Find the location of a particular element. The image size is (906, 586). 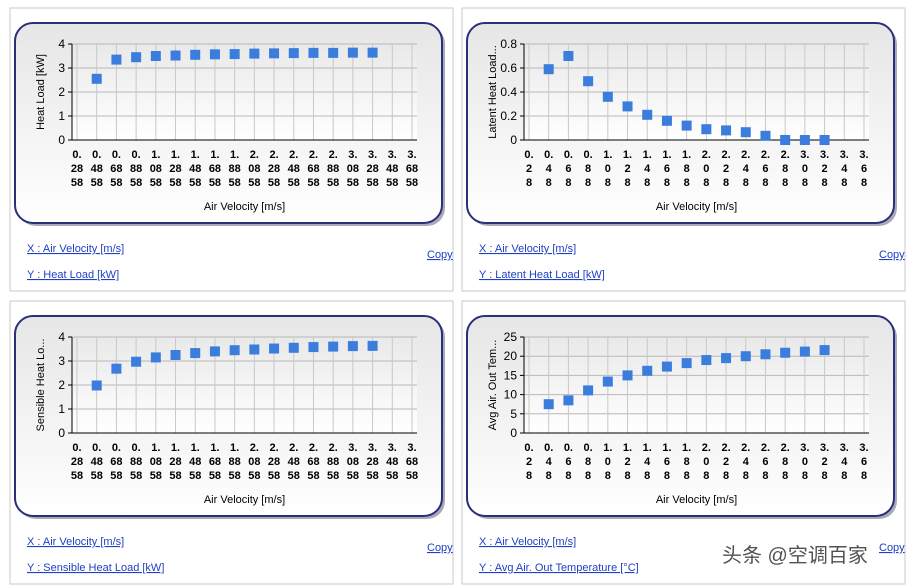

x-tick-label: 0. 8 8 is located at coordinates (588, 169).